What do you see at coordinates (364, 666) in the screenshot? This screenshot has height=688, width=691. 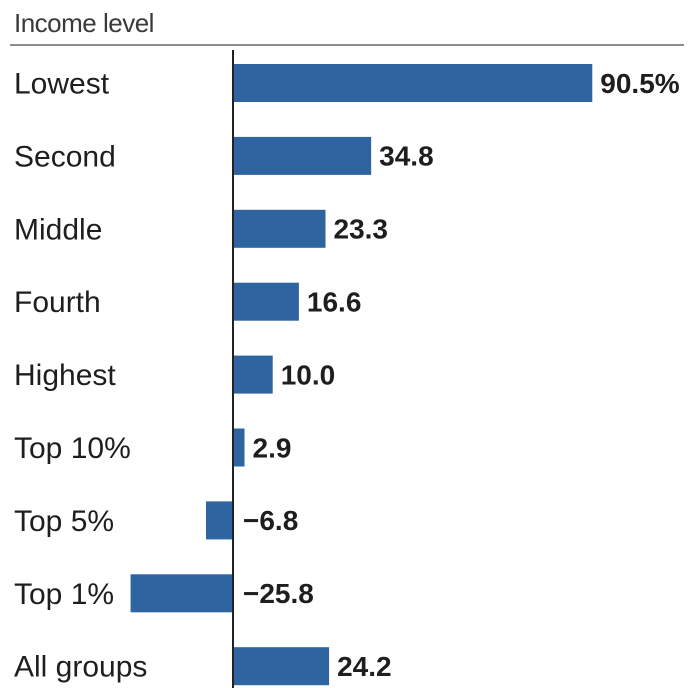 I see `value-label: 24.2` at bounding box center [364, 666].